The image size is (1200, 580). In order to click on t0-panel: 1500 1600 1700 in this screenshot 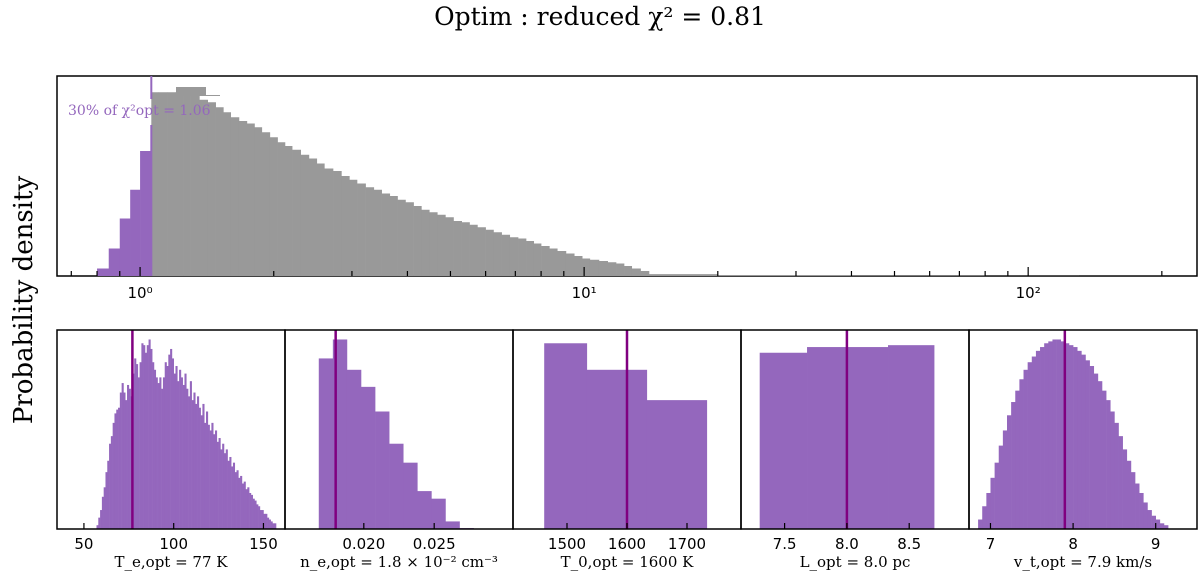, I will do `click(627, 441)`.